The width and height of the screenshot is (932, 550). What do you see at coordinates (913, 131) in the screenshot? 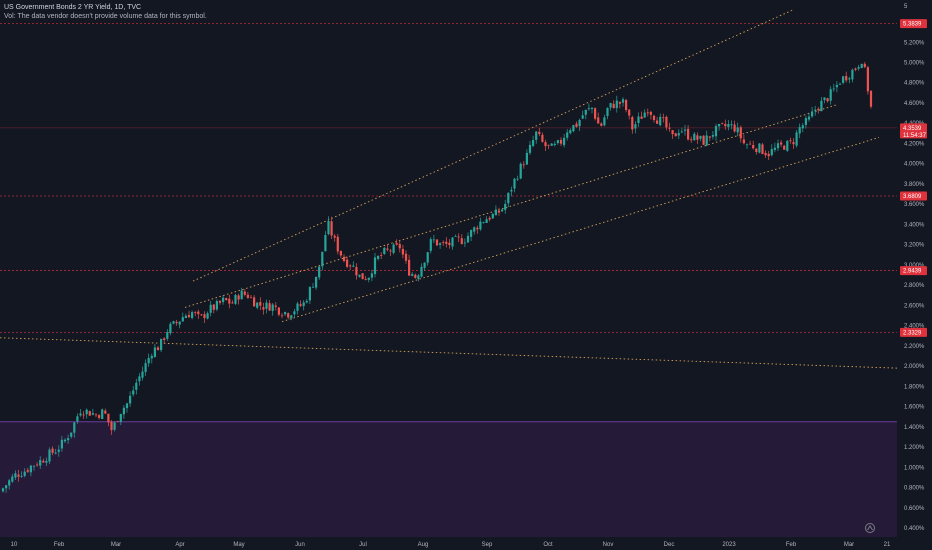
I see `badge-last-price-bg` at bounding box center [913, 131].